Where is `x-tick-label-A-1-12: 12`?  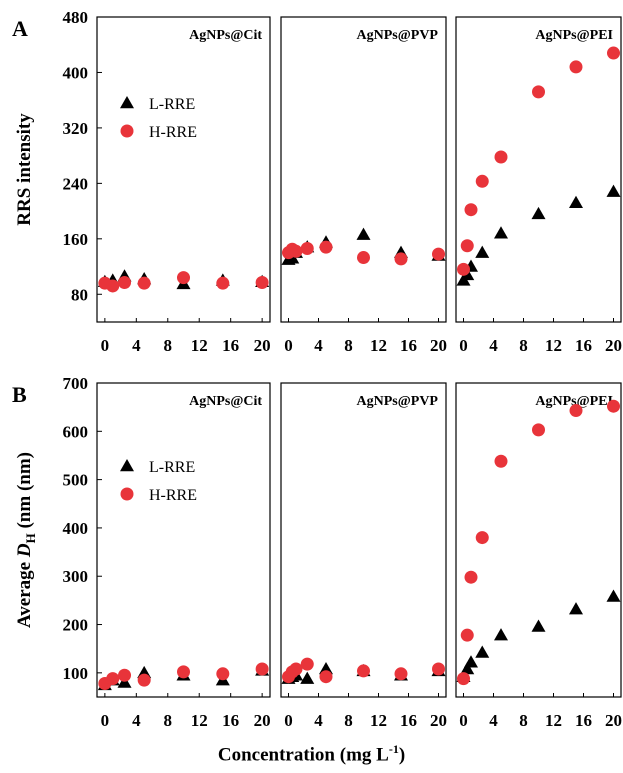
x-tick-label-A-1-12: 12 is located at coordinates (199, 345).